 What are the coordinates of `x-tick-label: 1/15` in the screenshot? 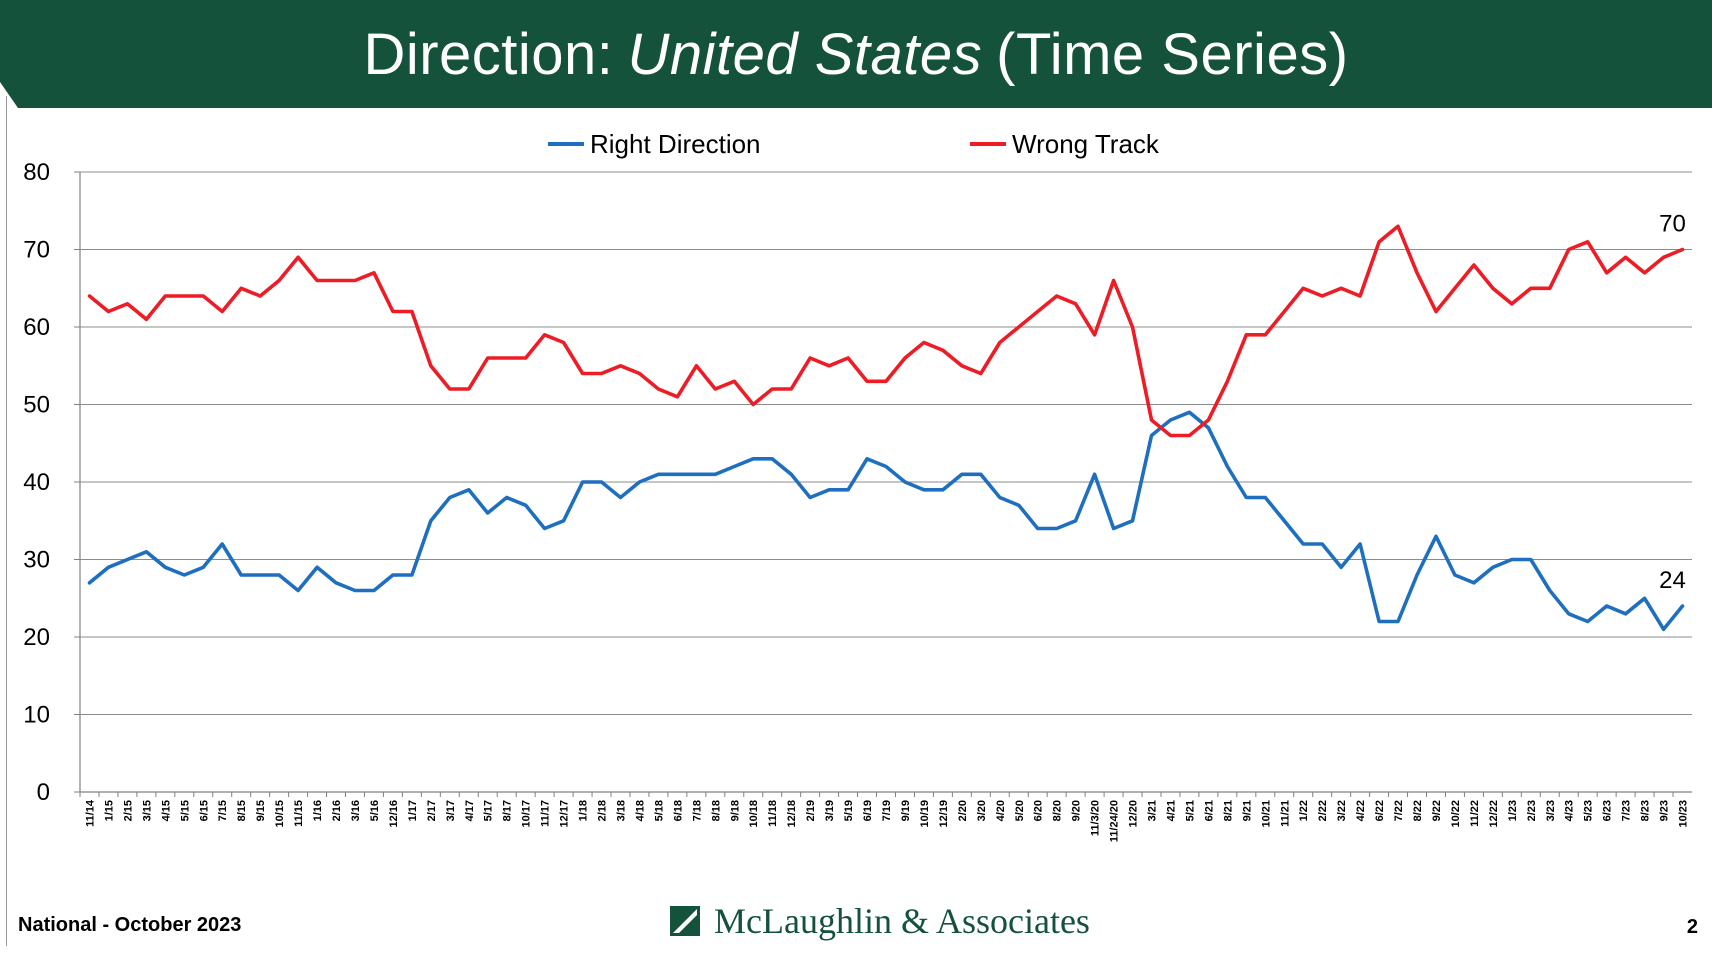 It's located at (109, 810).